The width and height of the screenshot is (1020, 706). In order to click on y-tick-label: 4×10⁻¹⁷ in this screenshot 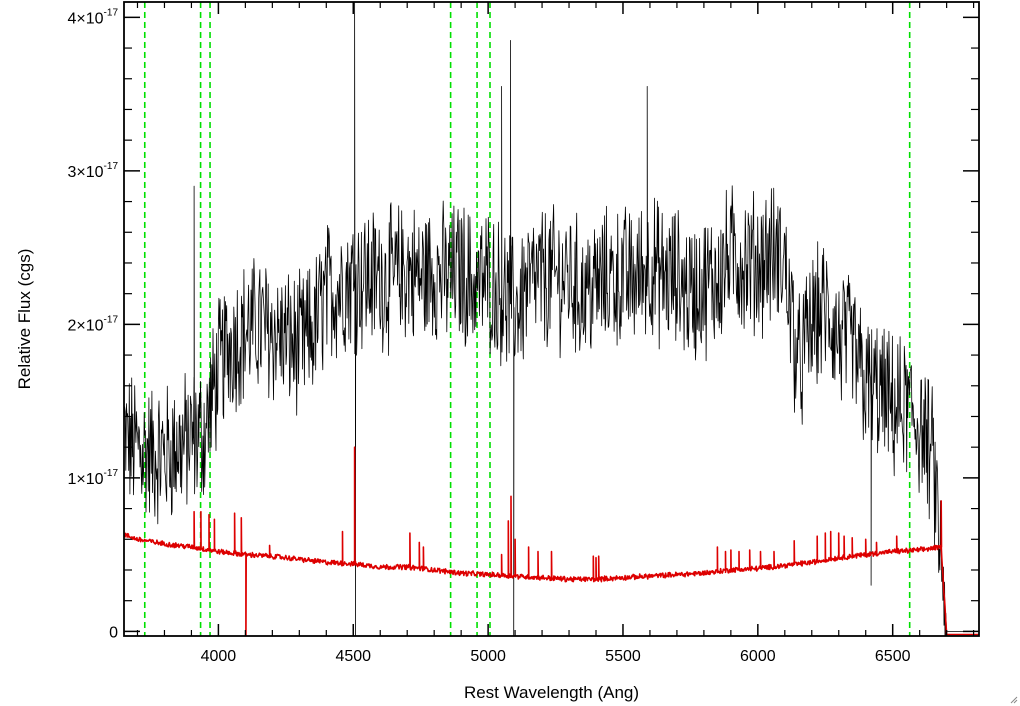, I will do `click(93, 17)`.